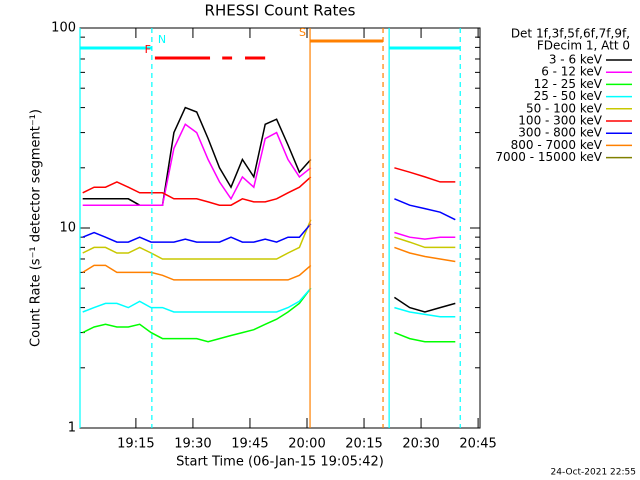 The image size is (640, 480). I want to click on x-axis-label: Start Time (06-Jan-15 19:05:42), so click(280, 462).